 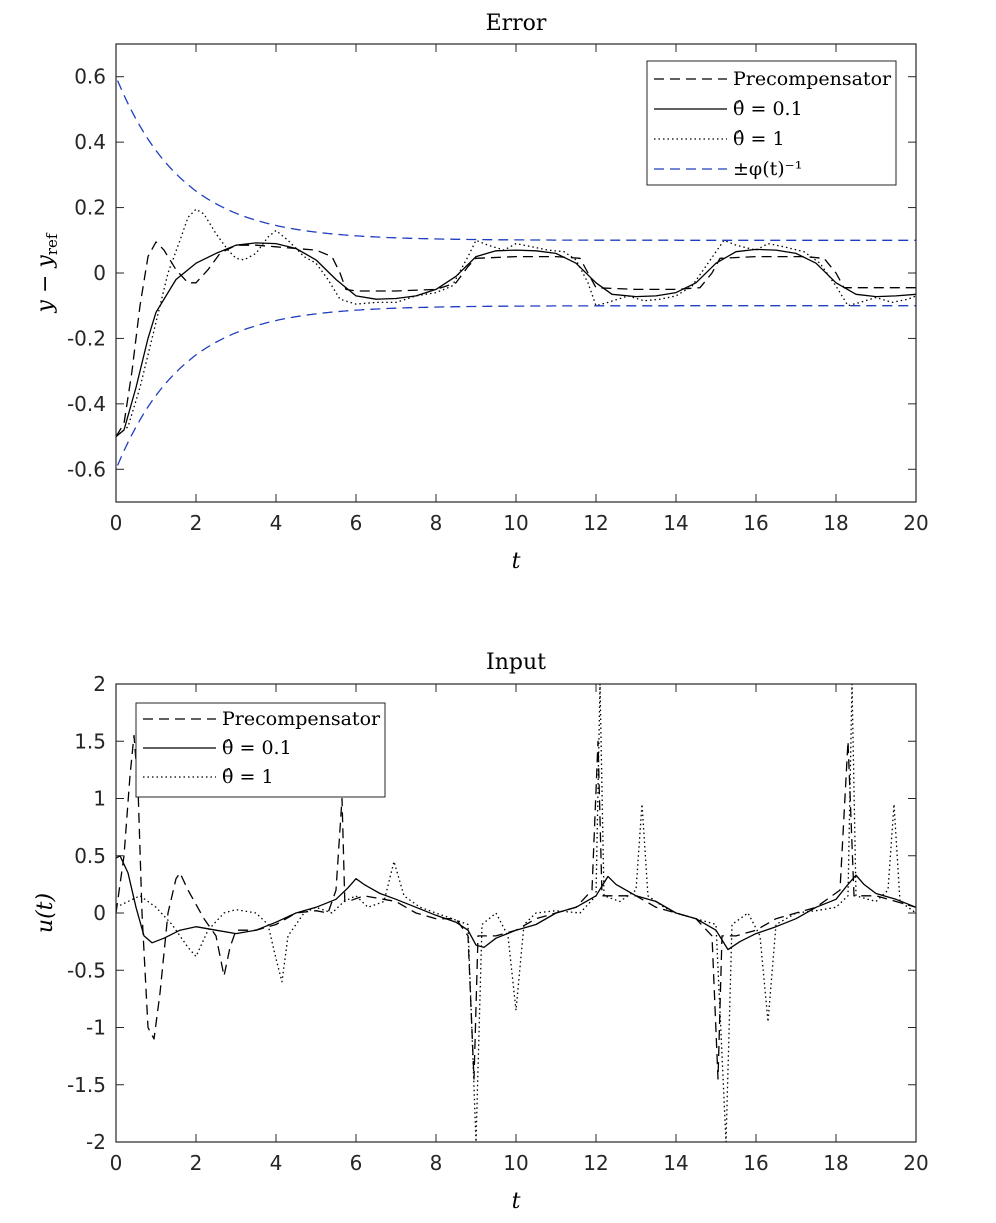 What do you see at coordinates (755, 523) in the screenshot?
I see `error-x-tick-label: 16` at bounding box center [755, 523].